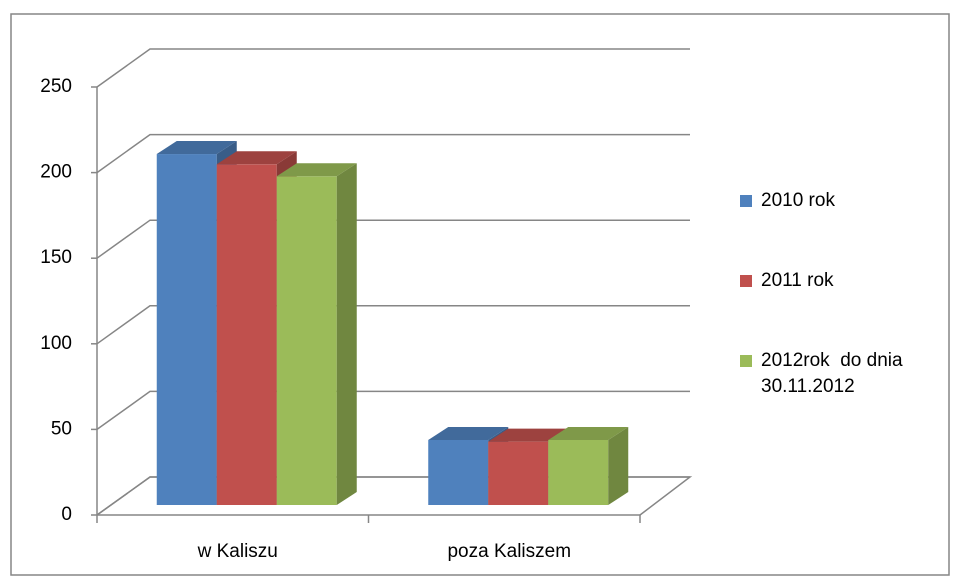  What do you see at coordinates (66, 514) in the screenshot?
I see `y-tick-label: 0` at bounding box center [66, 514].